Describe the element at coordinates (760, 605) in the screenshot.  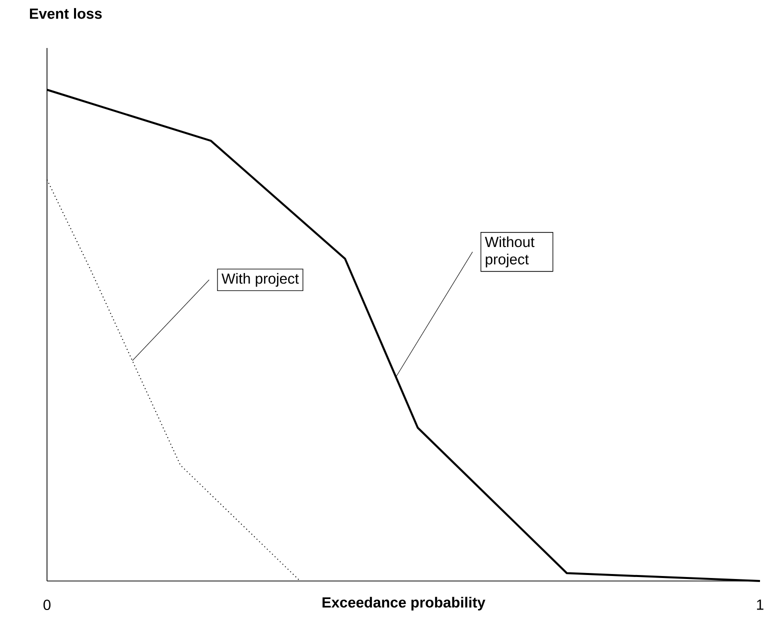
I see `x-tick-label: 1` at that location.